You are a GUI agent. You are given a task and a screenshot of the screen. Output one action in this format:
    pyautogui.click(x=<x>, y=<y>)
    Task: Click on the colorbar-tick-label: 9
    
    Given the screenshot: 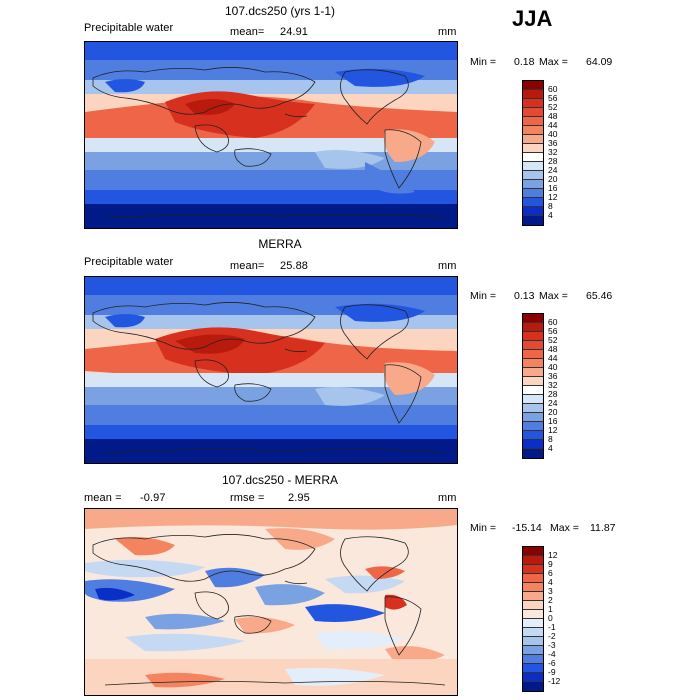 What is the action you would take?
    pyautogui.click(x=550, y=563)
    